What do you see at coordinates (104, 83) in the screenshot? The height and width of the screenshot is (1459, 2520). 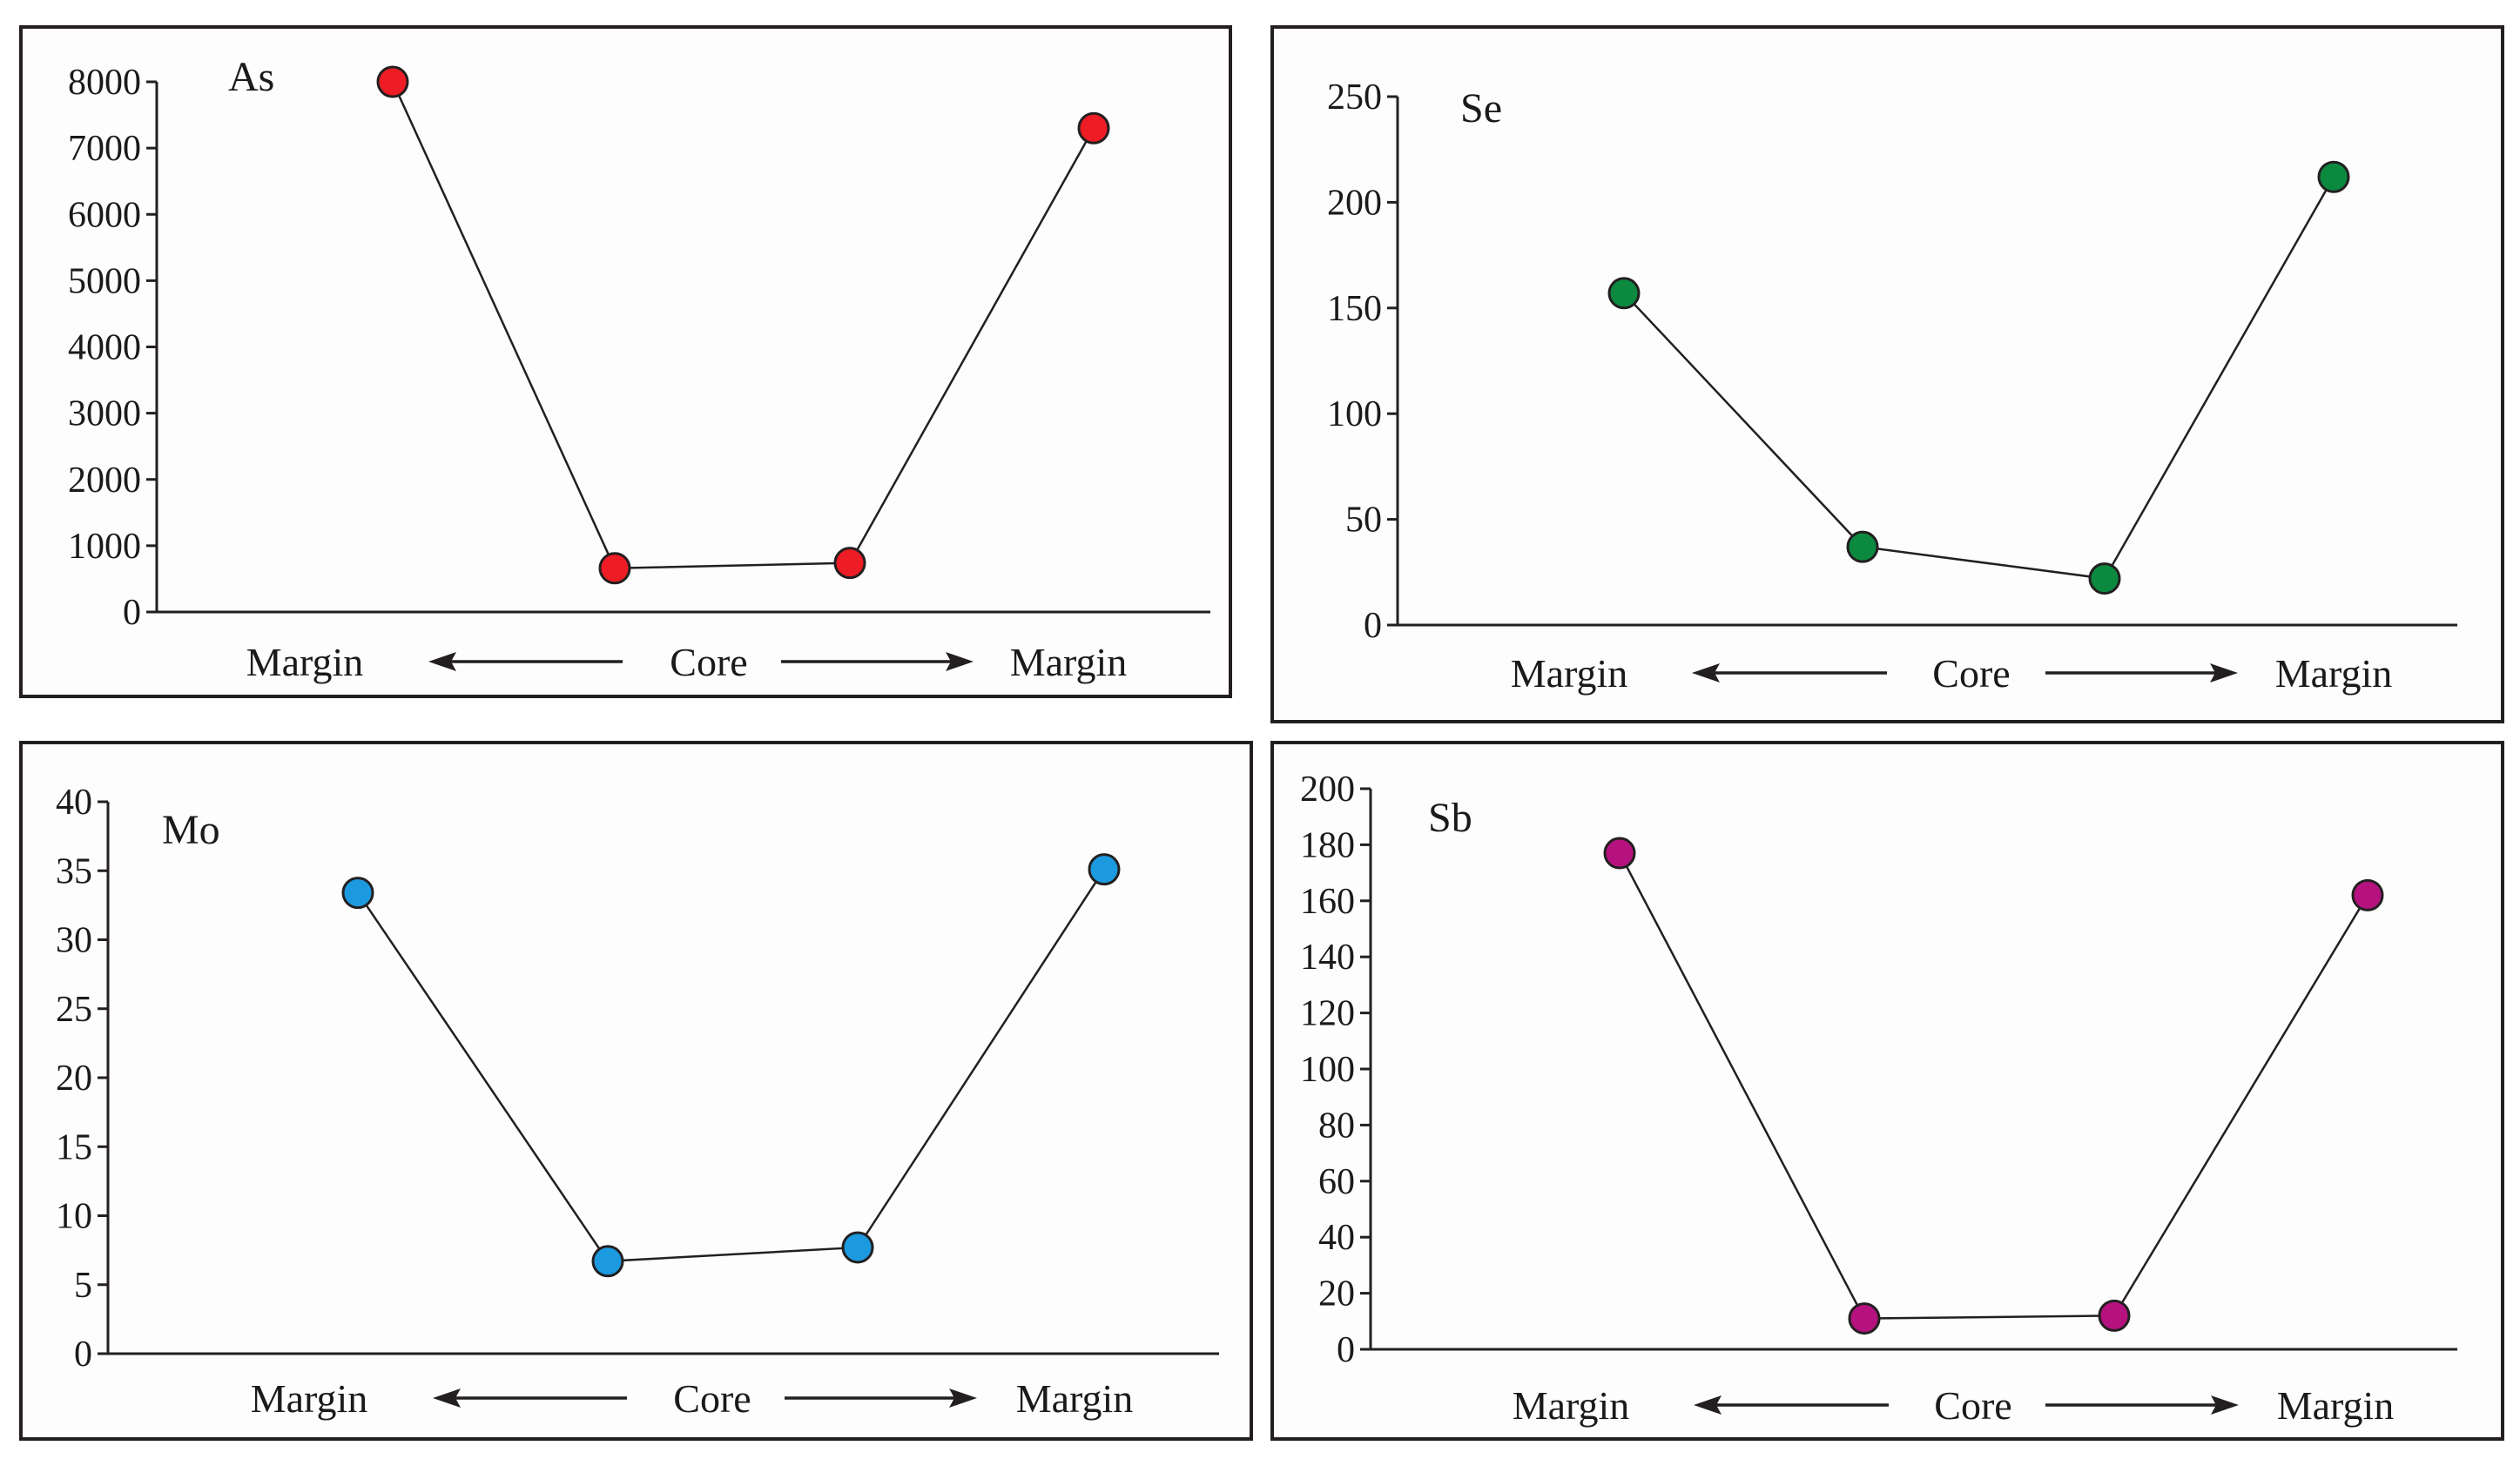 I see `y-tick-label: 8000` at bounding box center [104, 83].